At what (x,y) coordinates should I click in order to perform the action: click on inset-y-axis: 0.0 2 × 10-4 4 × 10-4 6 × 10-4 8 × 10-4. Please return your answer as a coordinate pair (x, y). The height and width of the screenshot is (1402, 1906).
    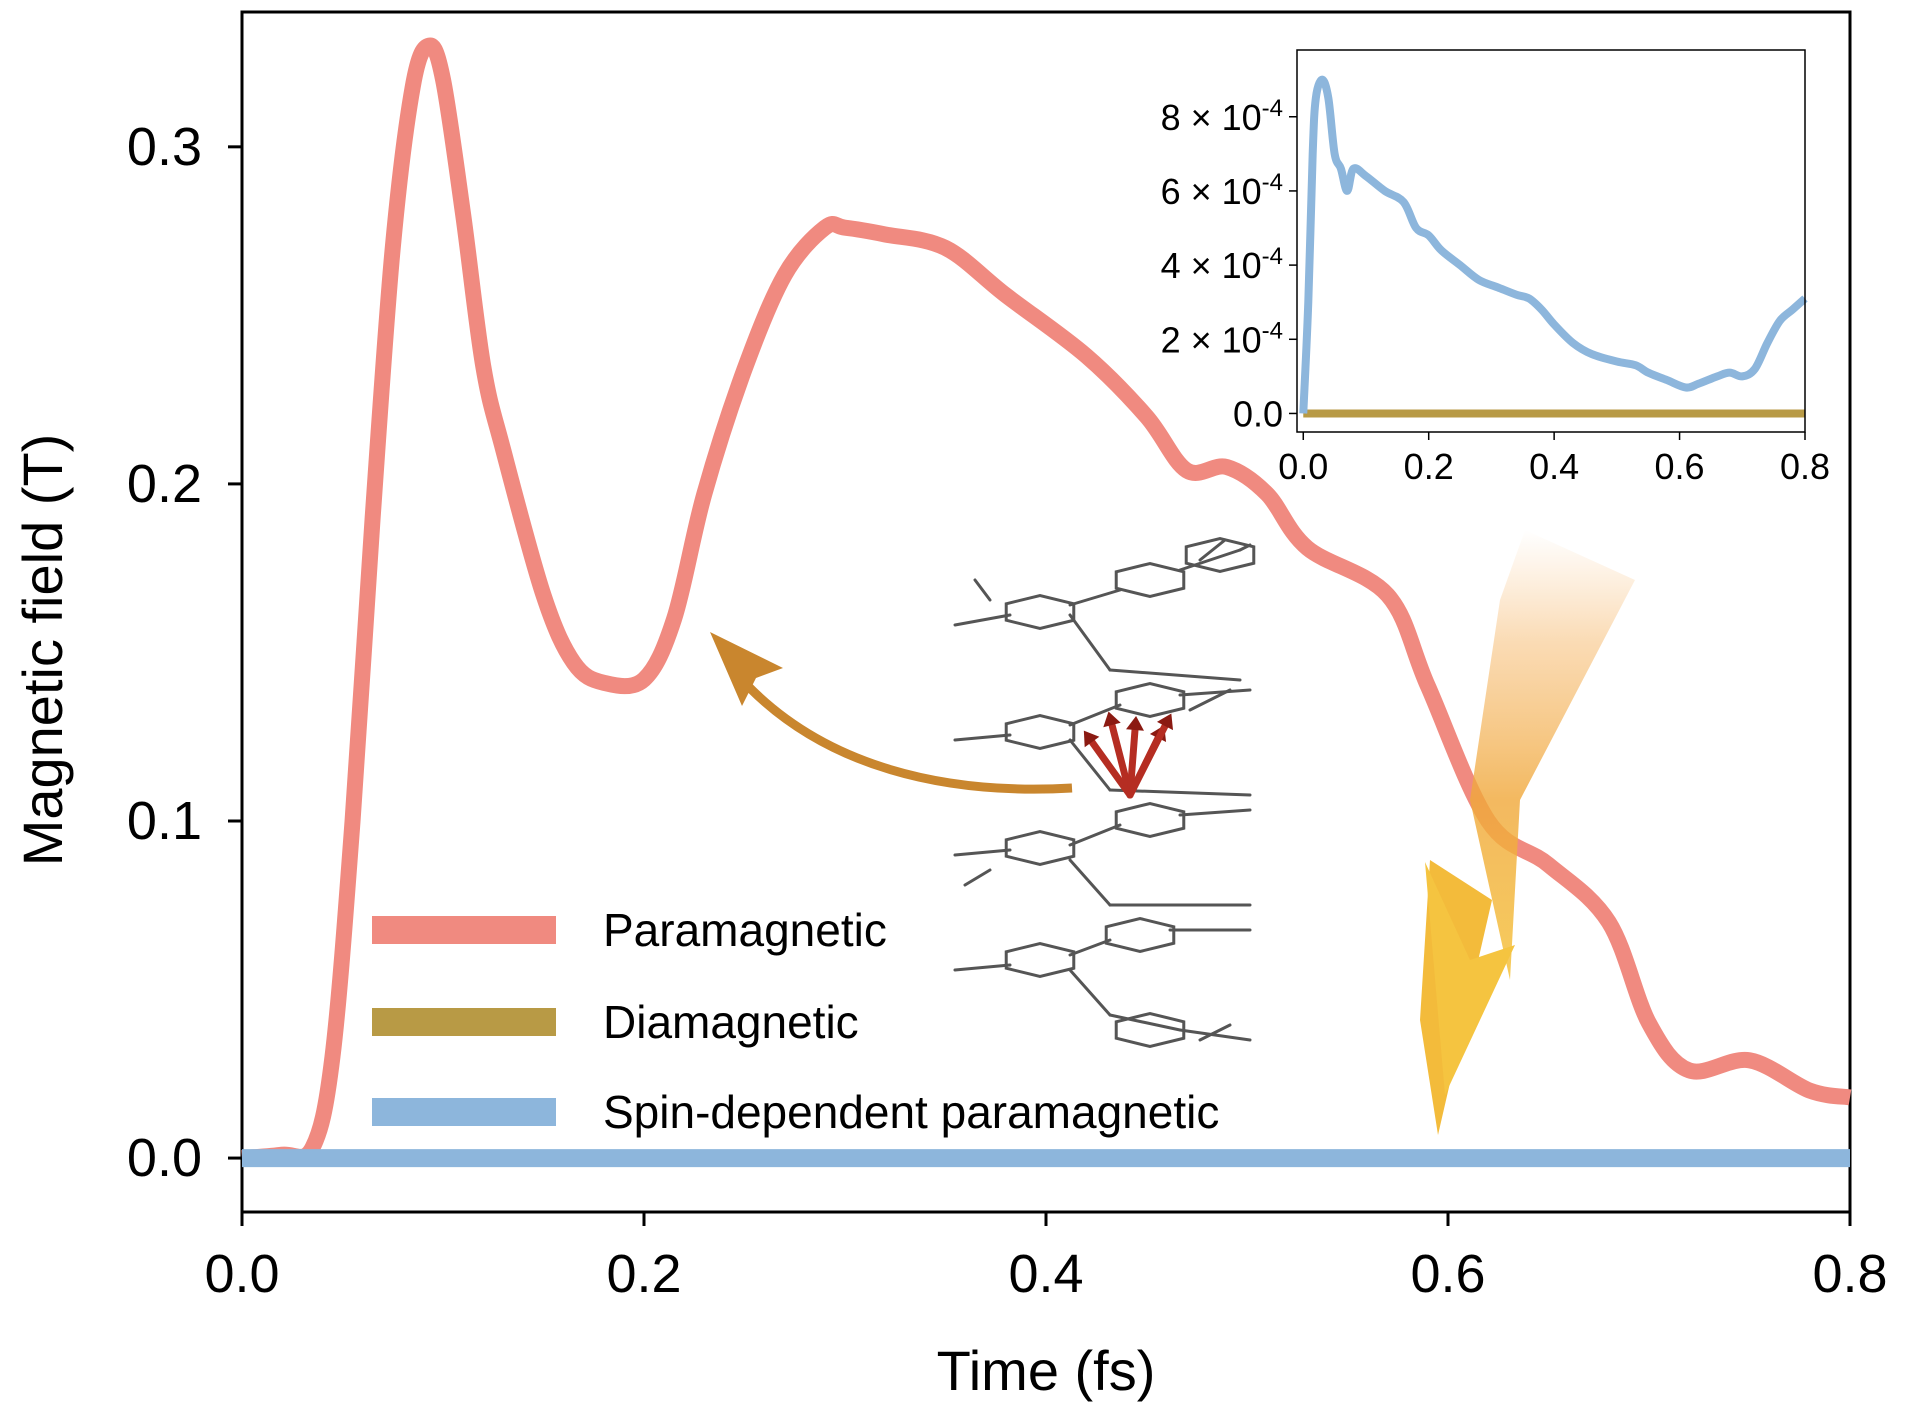
    Looking at the image, I should click on (1229, 264).